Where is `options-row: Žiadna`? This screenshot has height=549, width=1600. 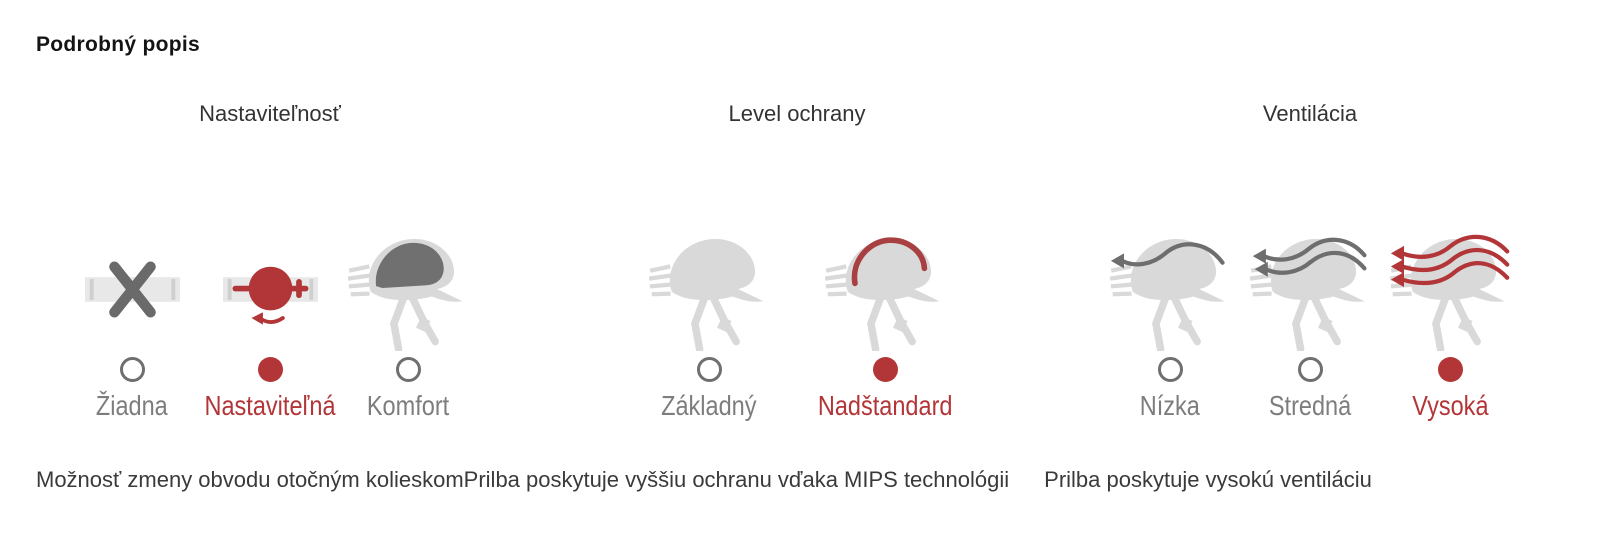 options-row: Žiadna is located at coordinates (270, 322).